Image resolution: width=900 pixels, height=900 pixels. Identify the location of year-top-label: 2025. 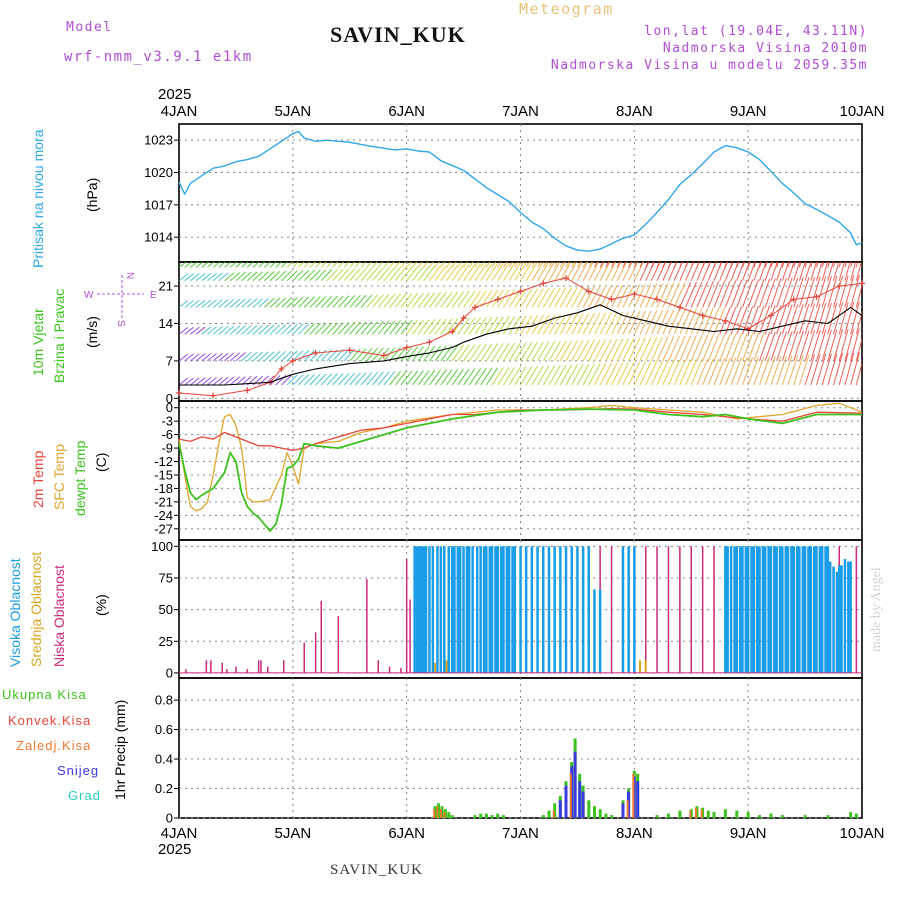
(174, 94).